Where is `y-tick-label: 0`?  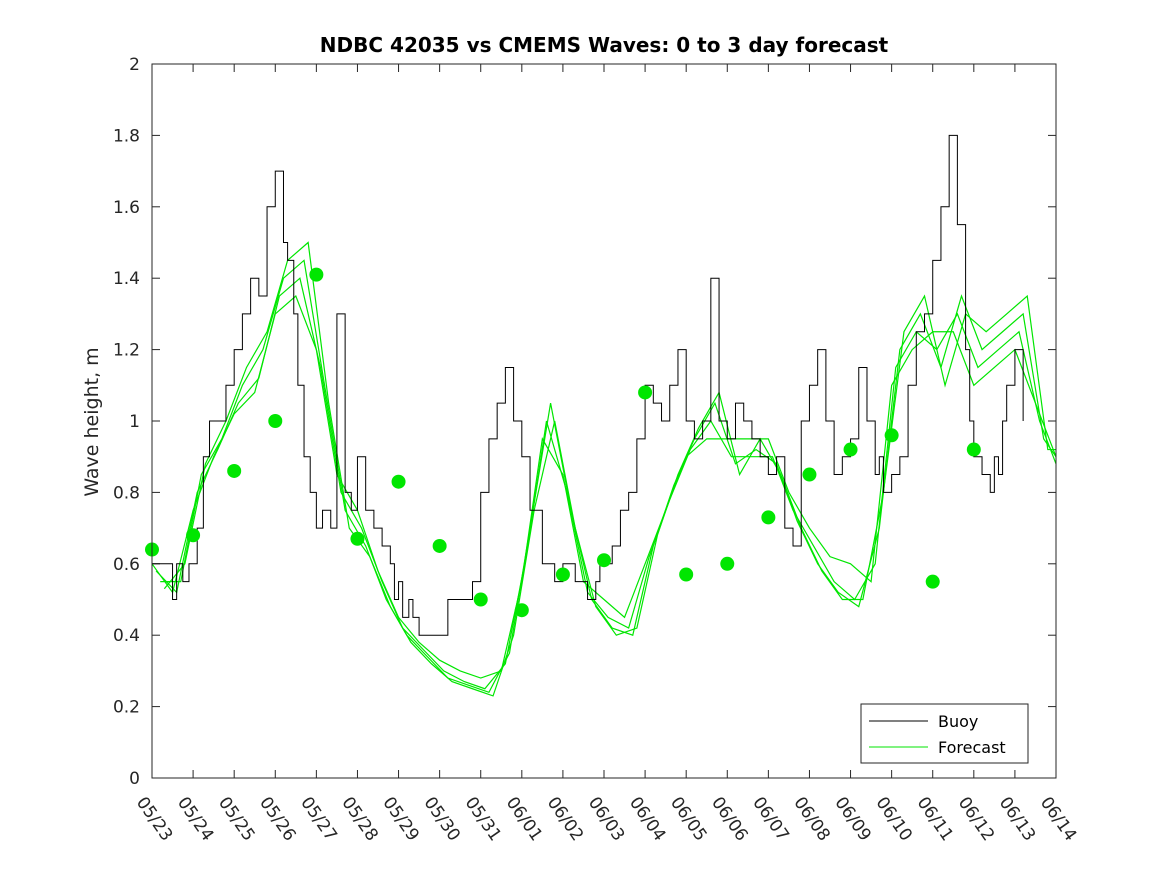
y-tick-label: 0 is located at coordinates (134, 779).